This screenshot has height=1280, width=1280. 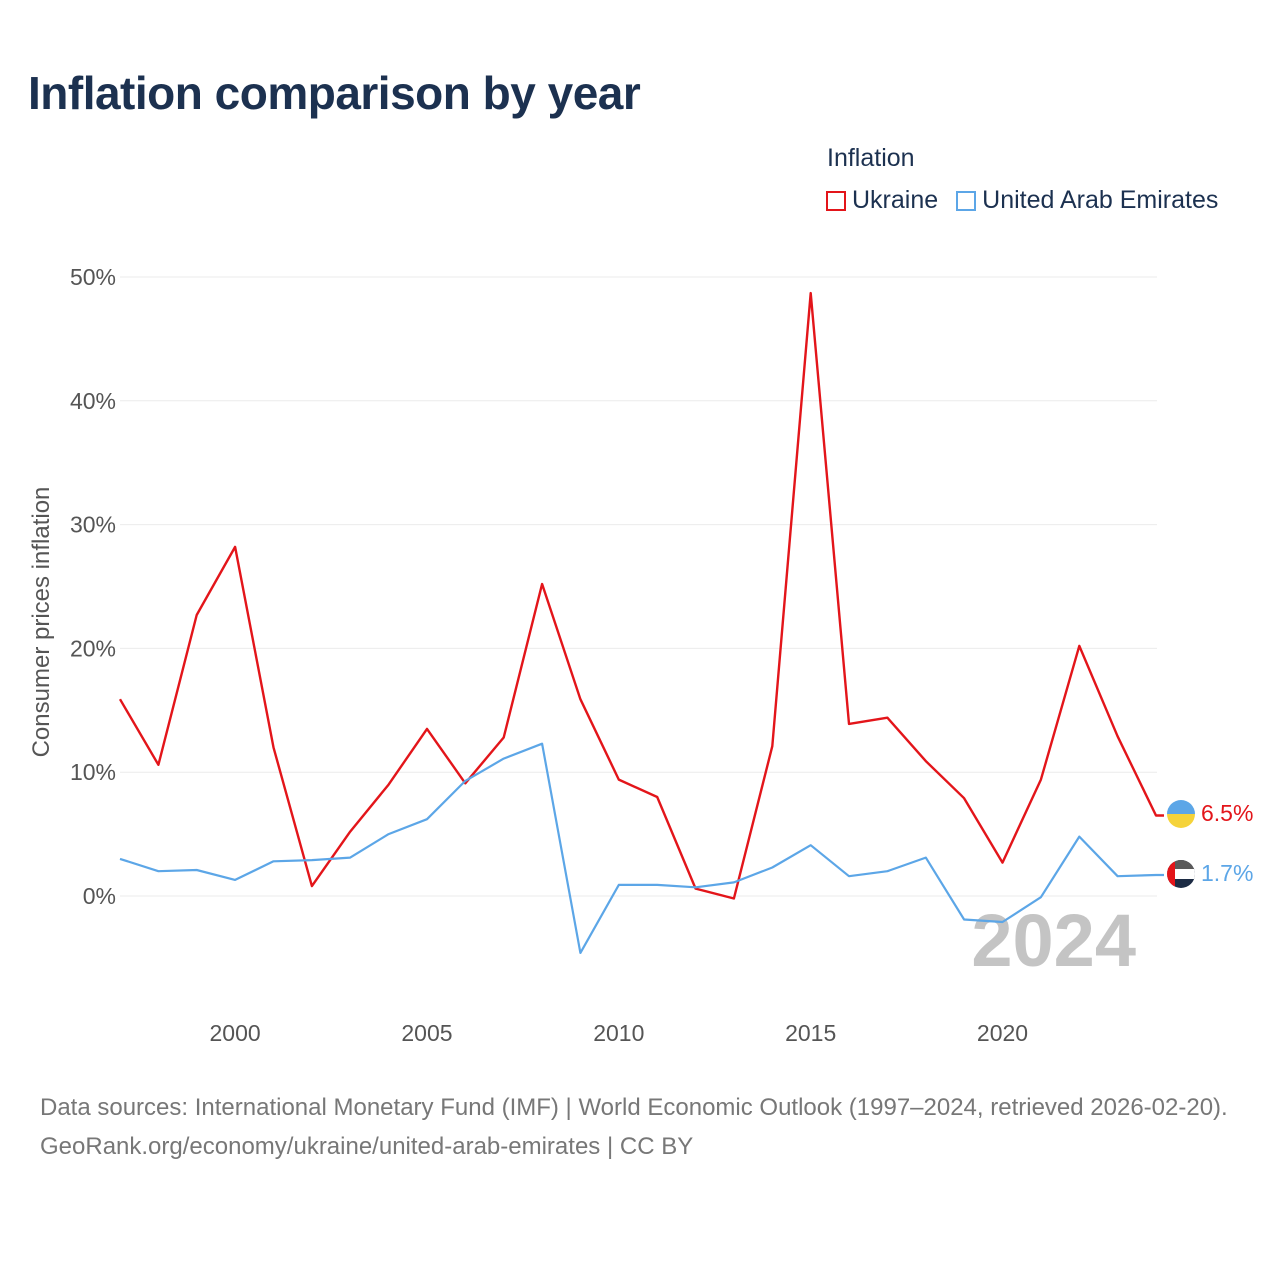 I want to click on legend-title: Inflation, so click(x=871, y=158).